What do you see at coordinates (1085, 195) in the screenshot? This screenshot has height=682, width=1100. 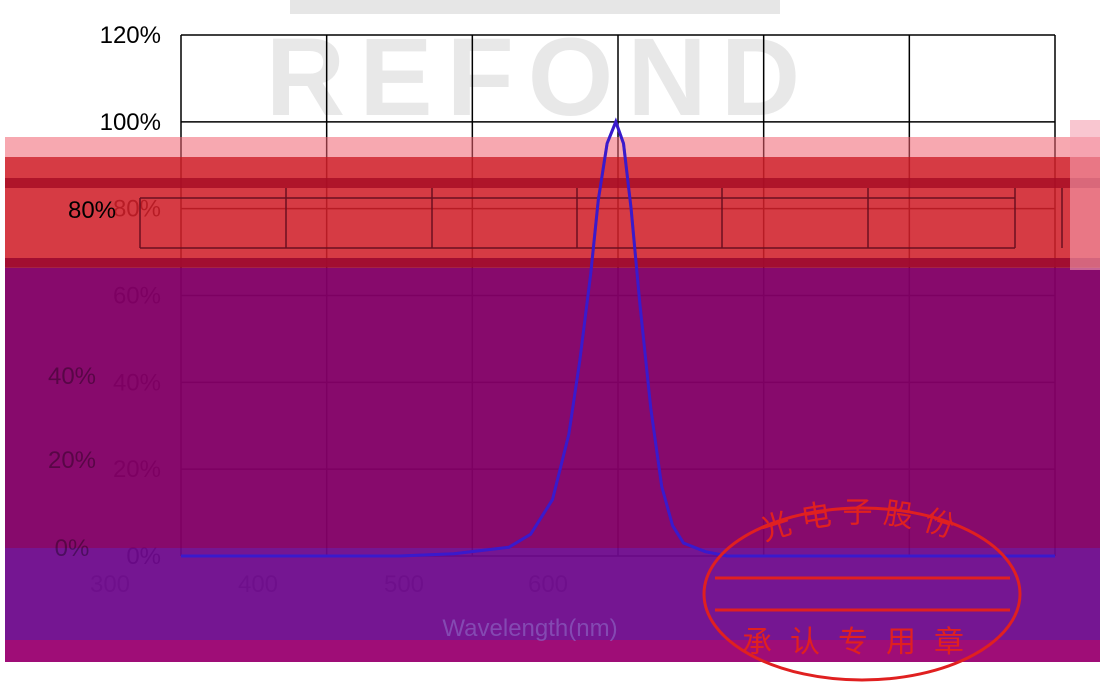 I see `right-edge-deco` at bounding box center [1085, 195].